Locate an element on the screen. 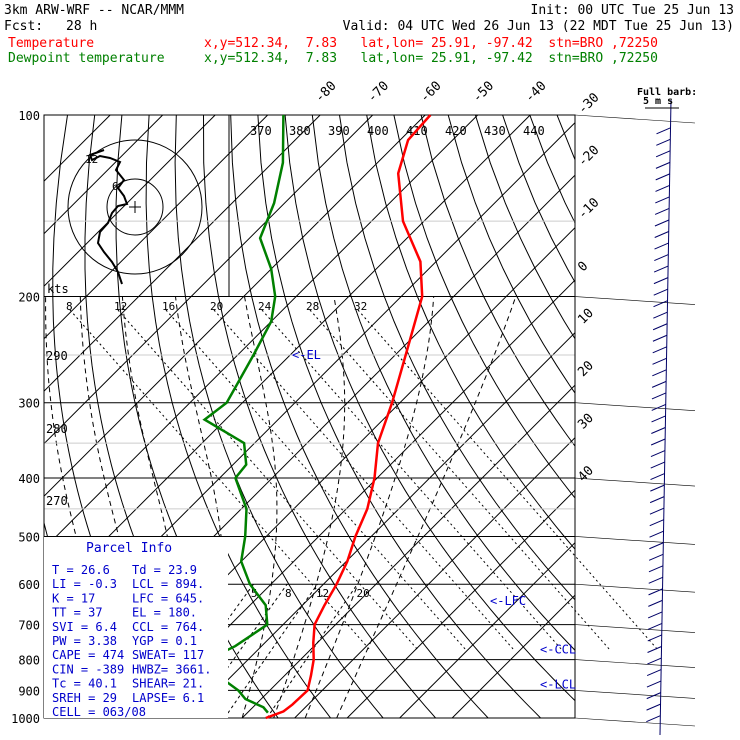 This screenshot has width=740, height=740. parcel-info-right: LFC = 645. is located at coordinates (168, 598).